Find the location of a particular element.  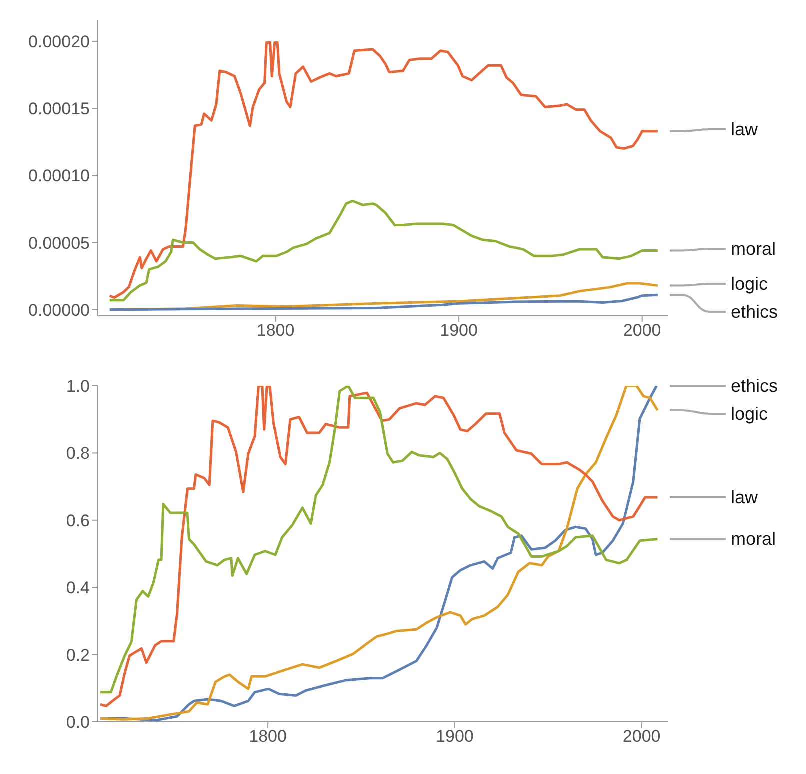

y-tick-label: 0.6 is located at coordinates (78, 520).